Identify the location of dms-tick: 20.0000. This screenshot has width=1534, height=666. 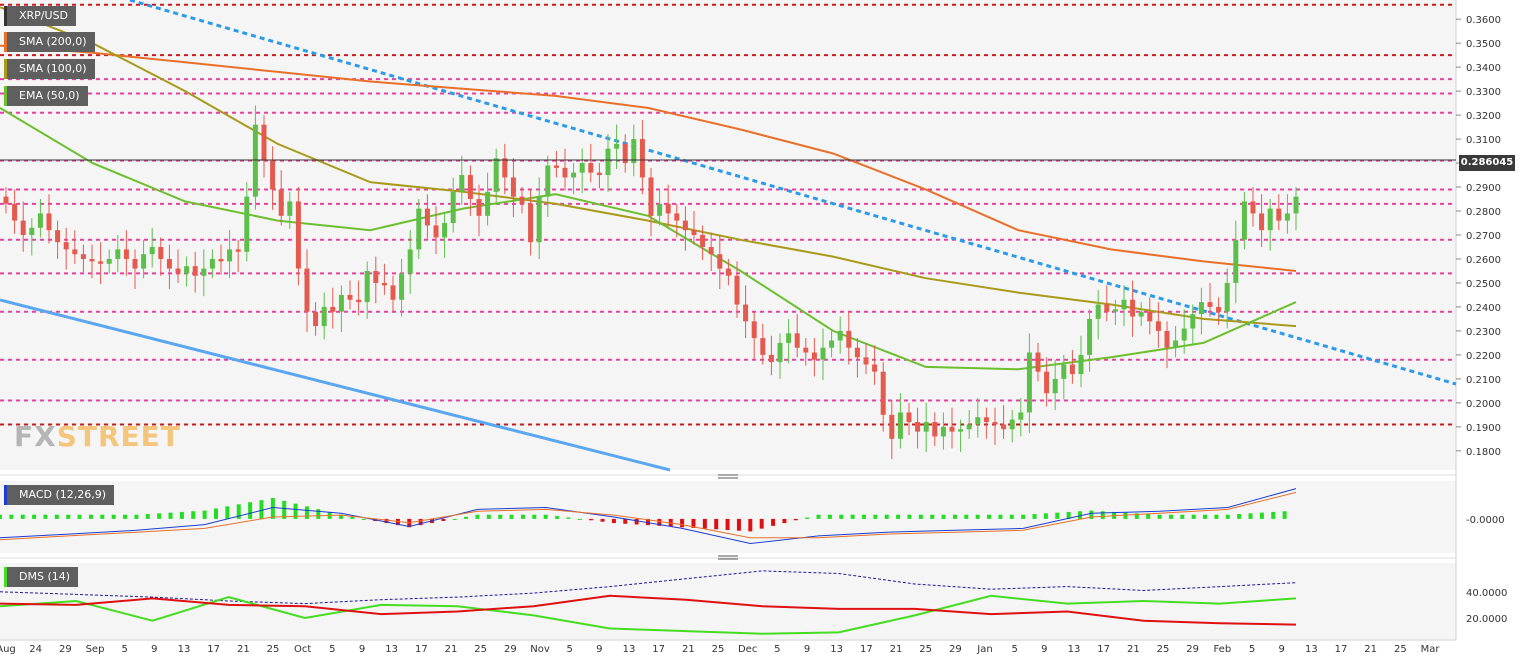
(1486, 619).